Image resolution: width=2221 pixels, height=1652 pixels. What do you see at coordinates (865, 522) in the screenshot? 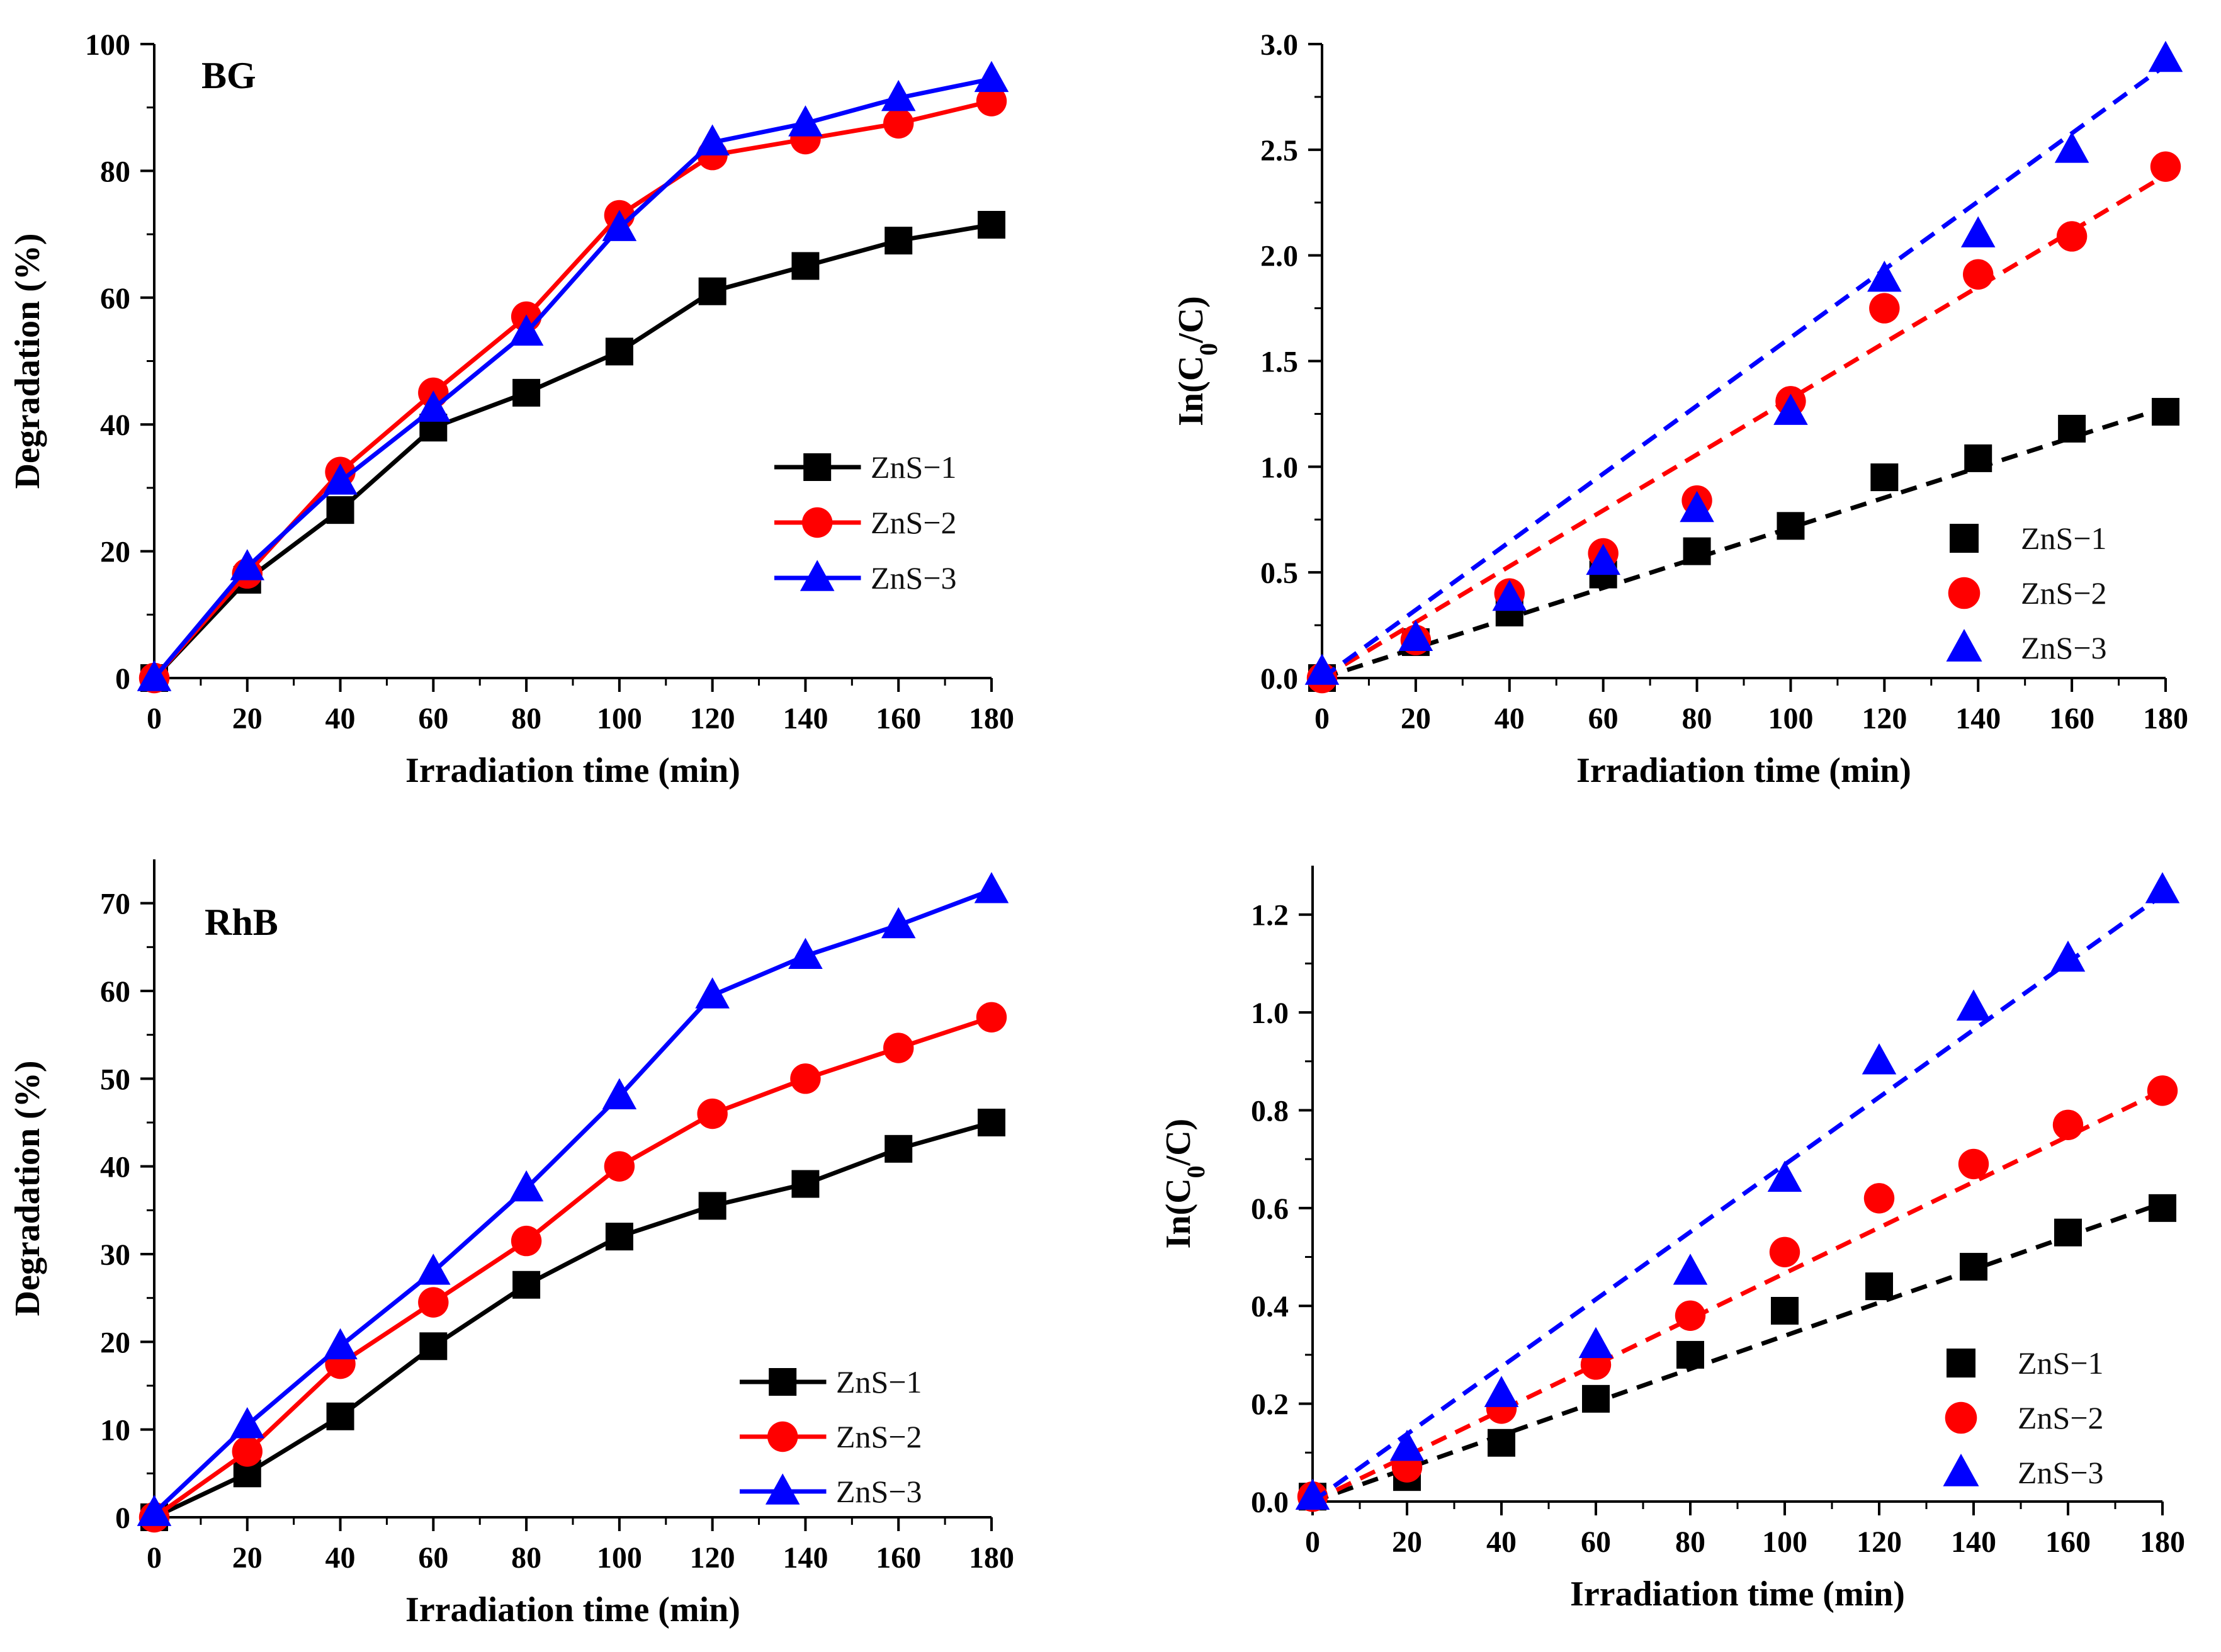
I see `legend-entry: ZnS−2` at bounding box center [865, 522].